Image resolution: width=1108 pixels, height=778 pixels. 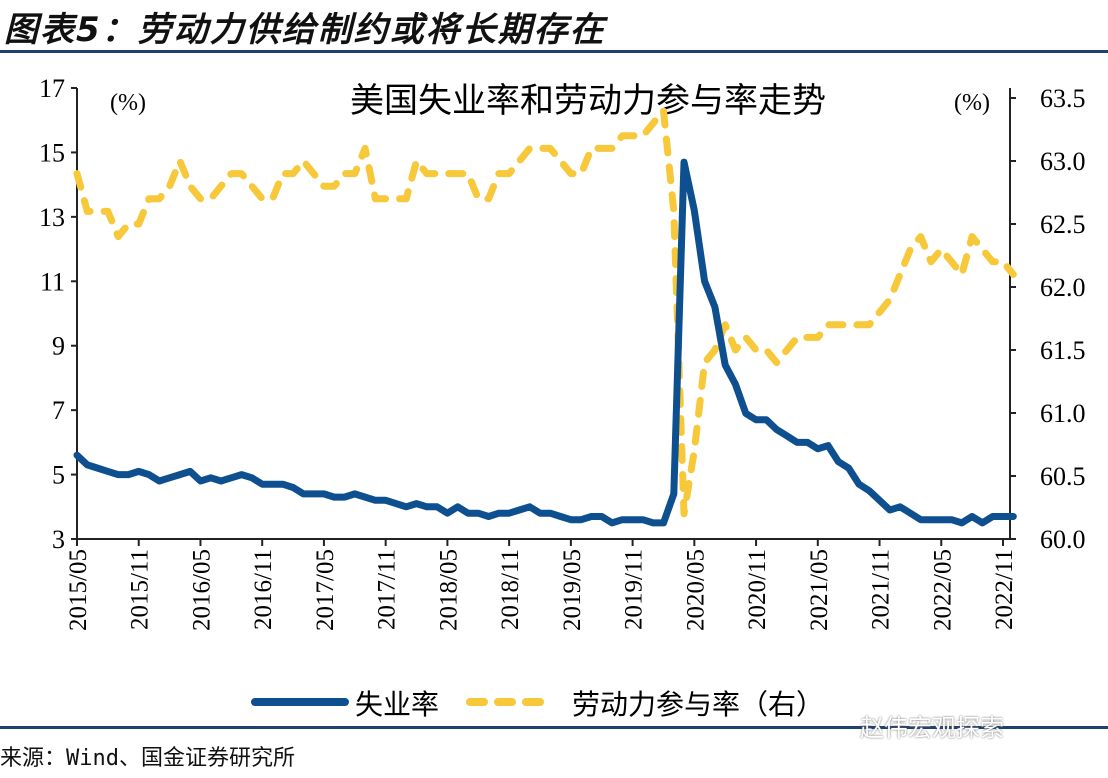 I want to click on bottom-divider, so click(x=554, y=727).